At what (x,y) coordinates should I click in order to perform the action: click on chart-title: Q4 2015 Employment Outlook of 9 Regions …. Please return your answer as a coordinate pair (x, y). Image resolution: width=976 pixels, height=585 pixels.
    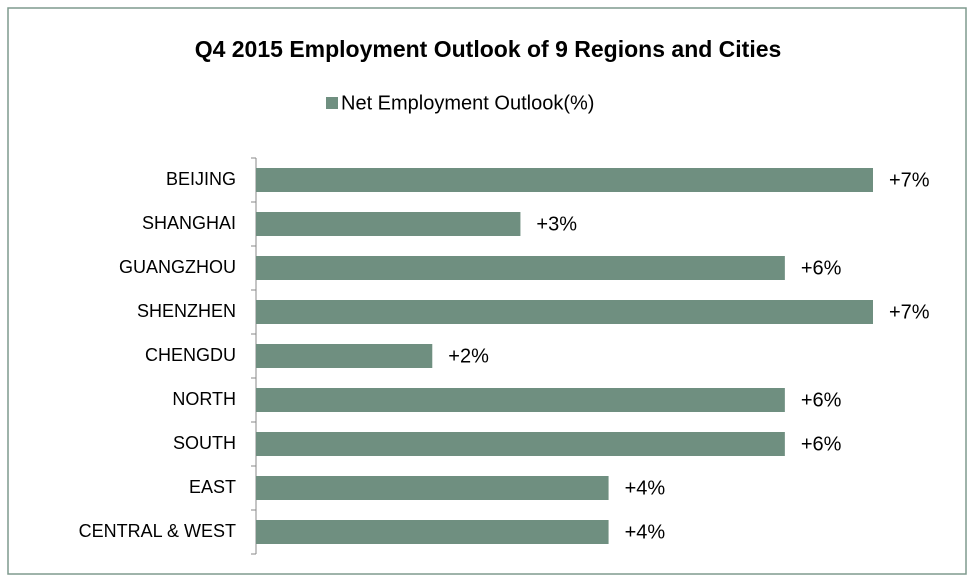
    Looking at the image, I should click on (488, 49).